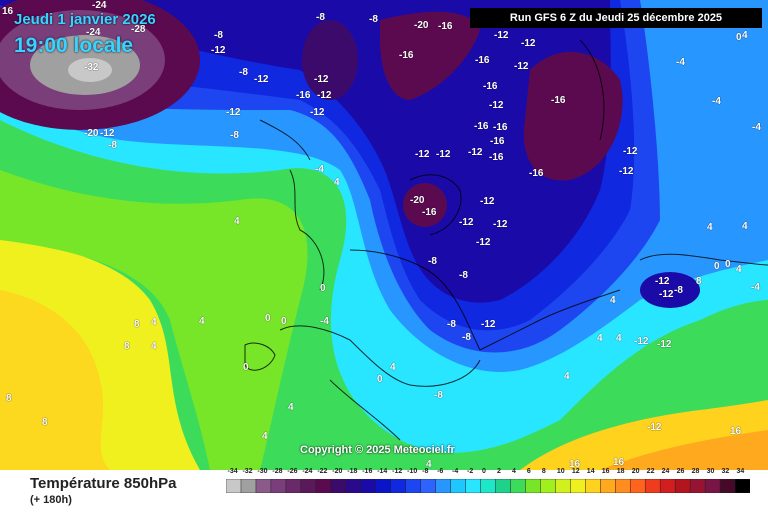 Image resolution: width=768 pixels, height=512 pixels. Describe the element at coordinates (91, 67) in the screenshot. I see `isotherm-value-label: -32` at that location.